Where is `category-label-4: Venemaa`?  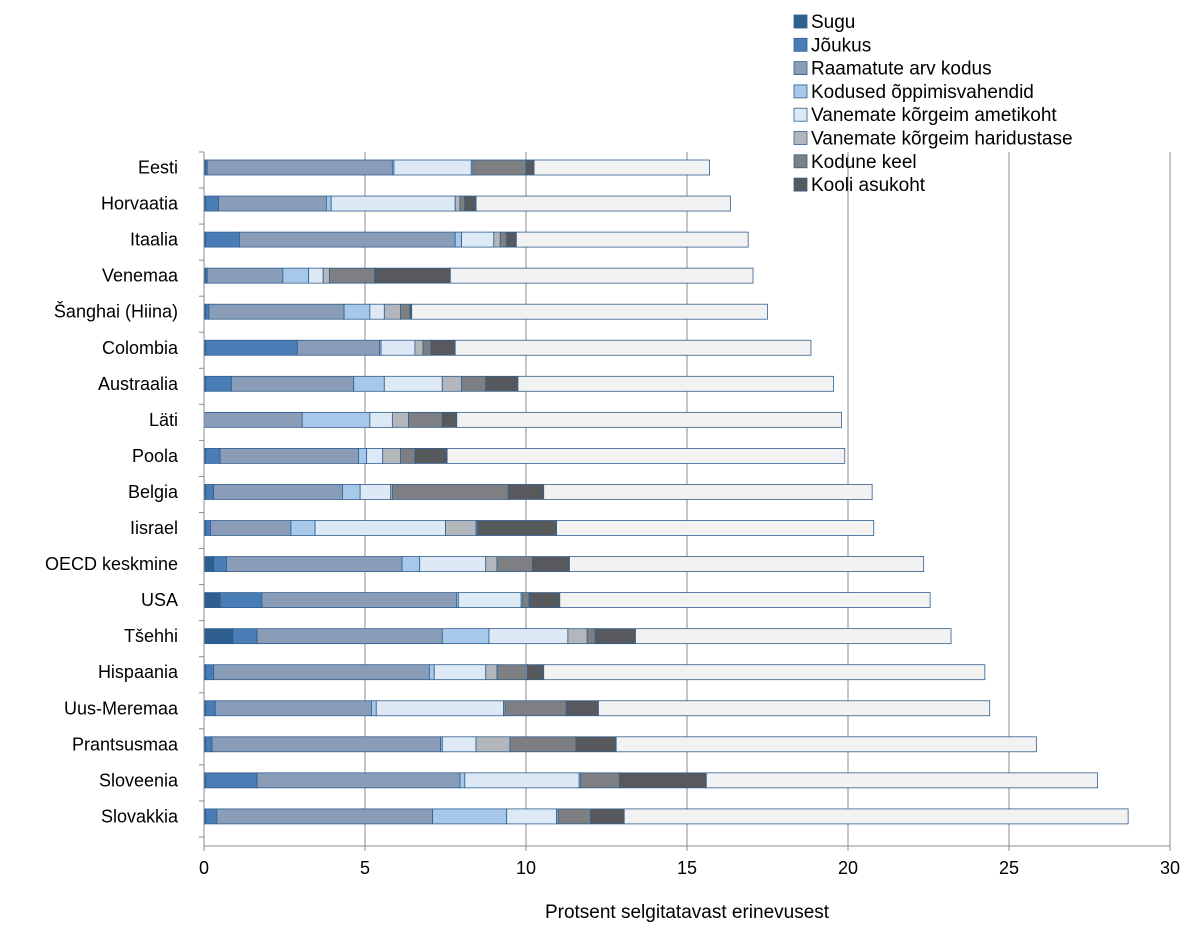
category-label-4: Venemaa is located at coordinates (140, 276).